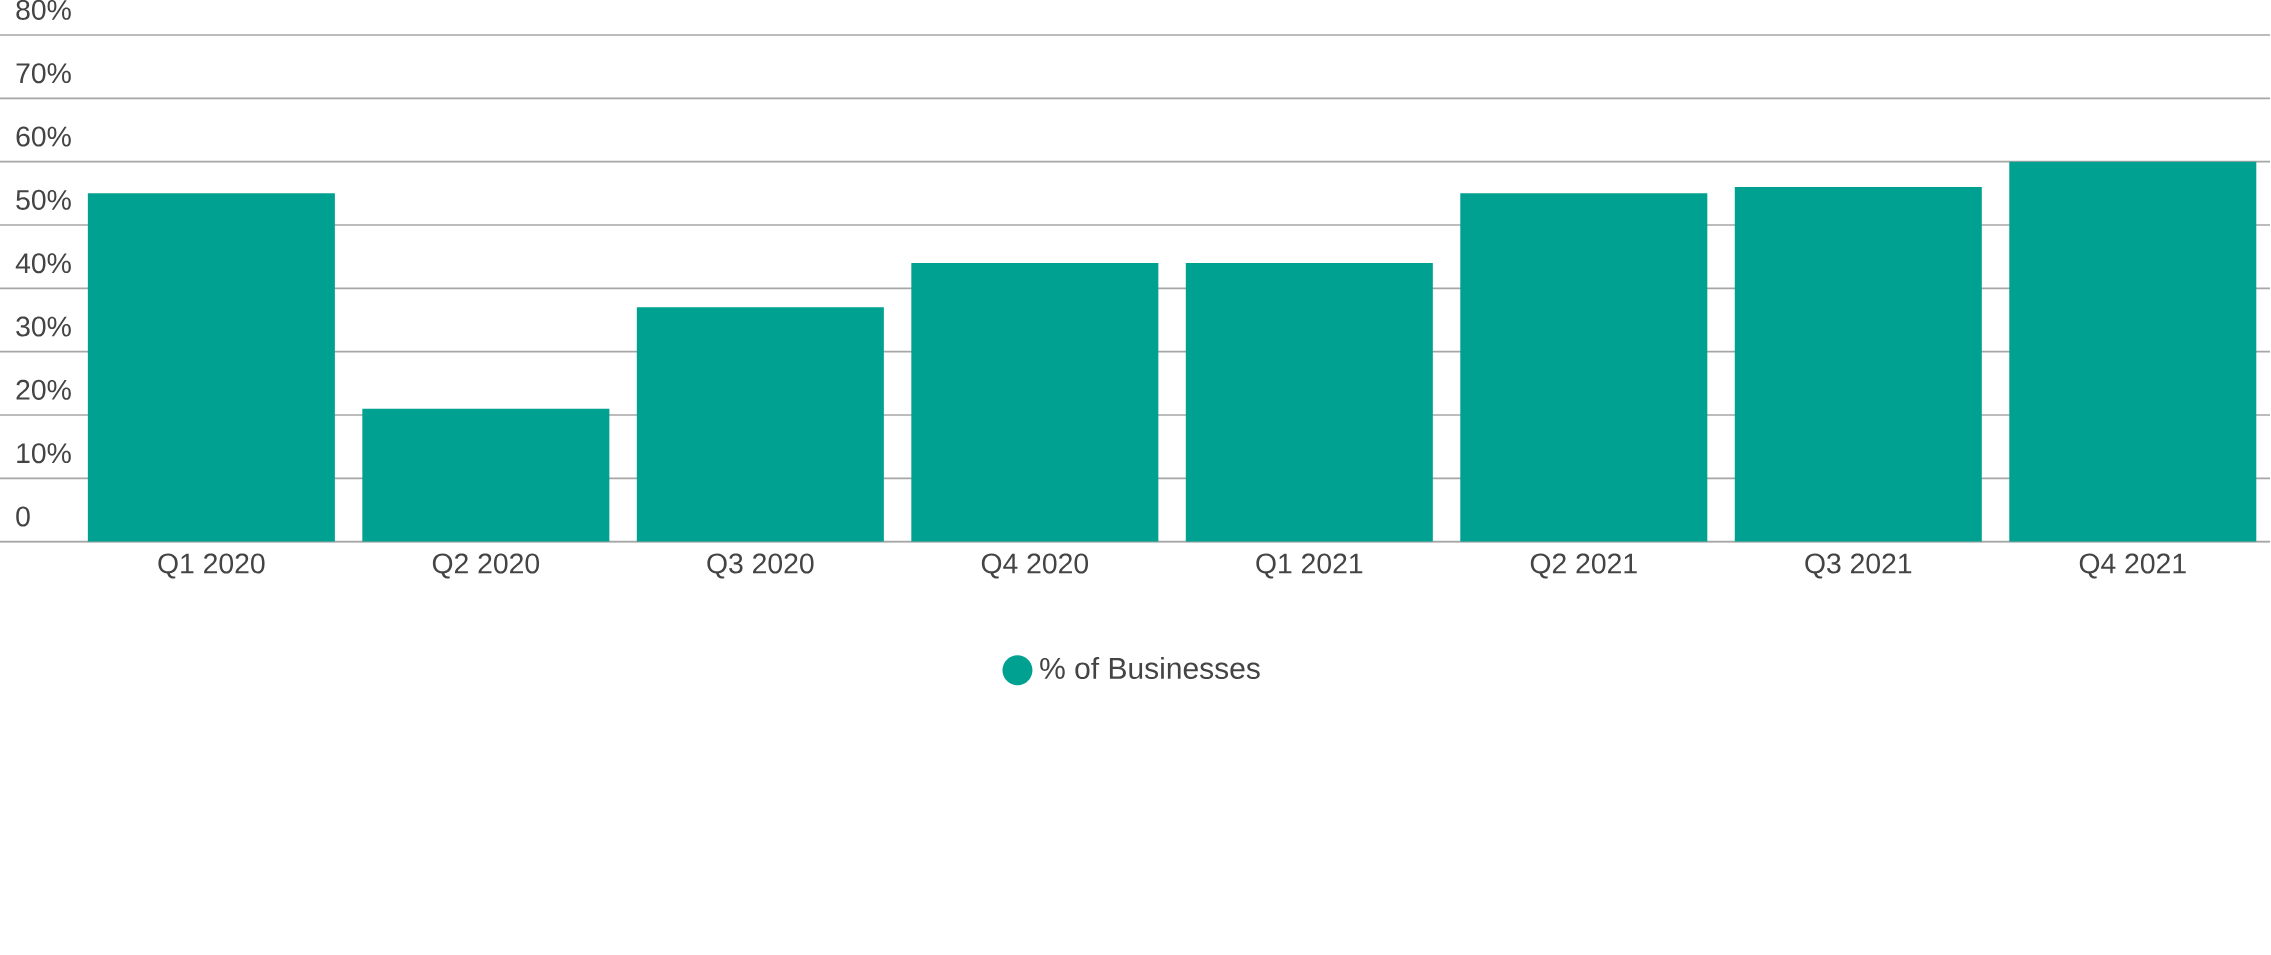 The height and width of the screenshot is (955, 2271). What do you see at coordinates (43, 73) in the screenshot?
I see `y-tick-label: 70%` at bounding box center [43, 73].